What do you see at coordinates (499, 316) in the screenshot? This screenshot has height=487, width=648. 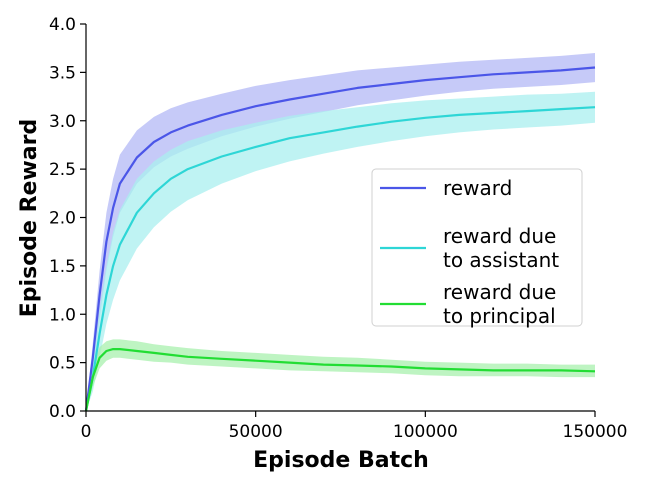 I see `legend-label-reward-due-to-principal: to principal` at bounding box center [499, 316].